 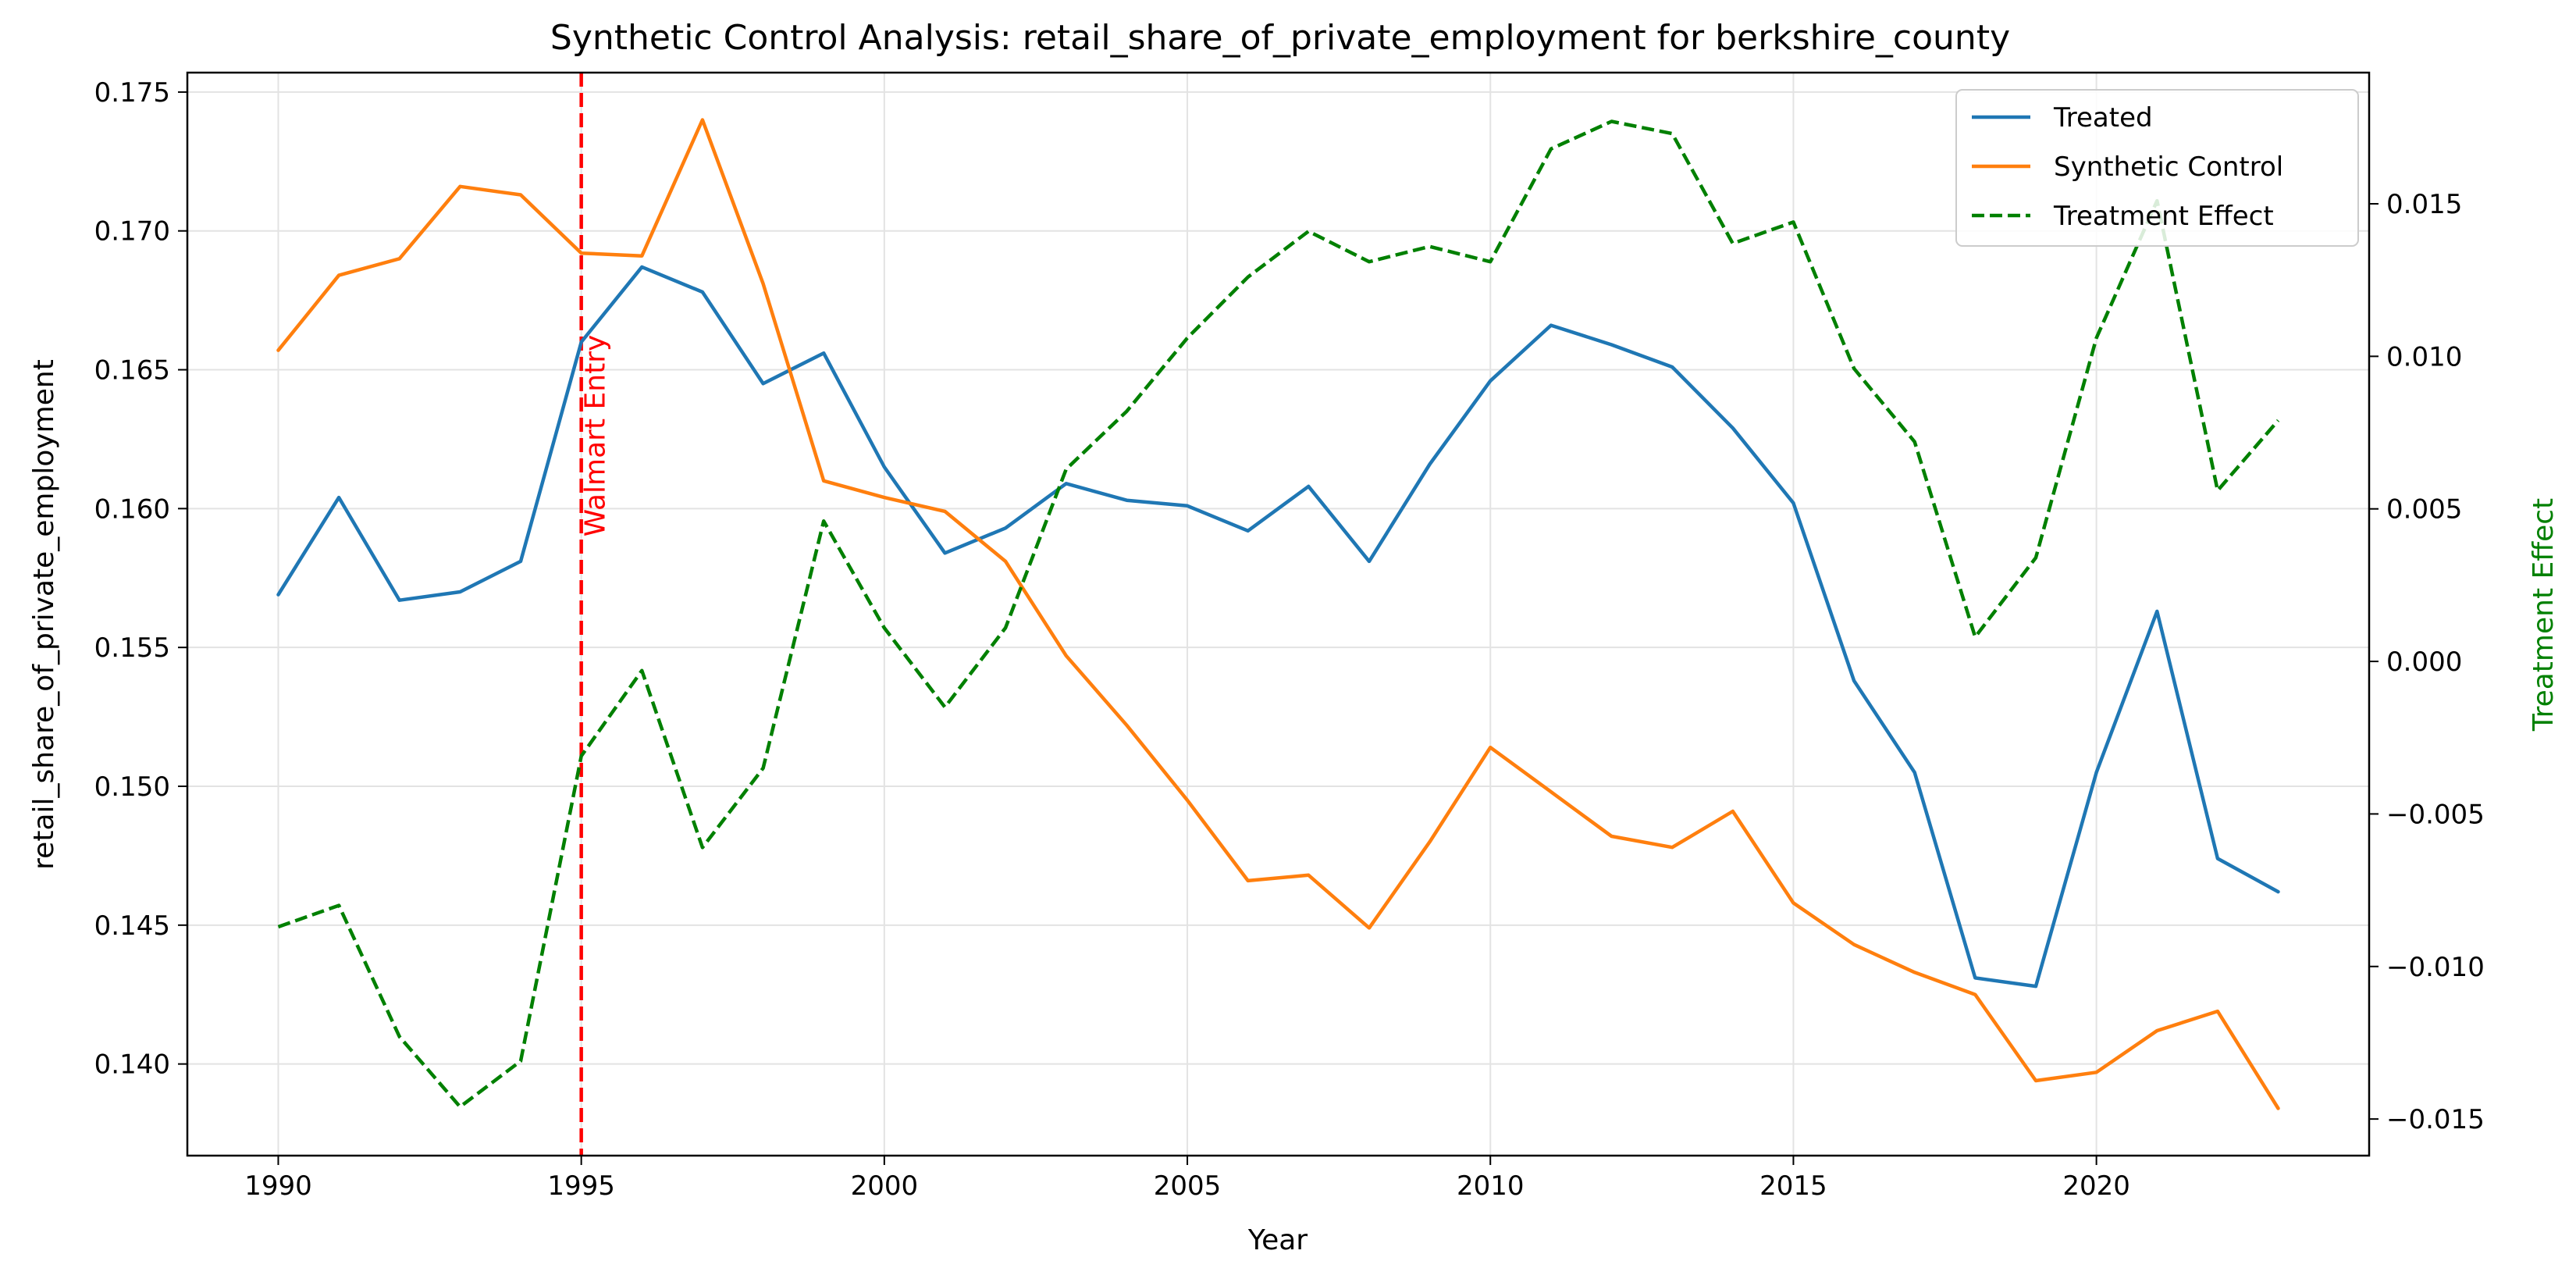 What do you see at coordinates (2163, 216) in the screenshot?
I see `legend-label: Treatment Effect` at bounding box center [2163, 216].